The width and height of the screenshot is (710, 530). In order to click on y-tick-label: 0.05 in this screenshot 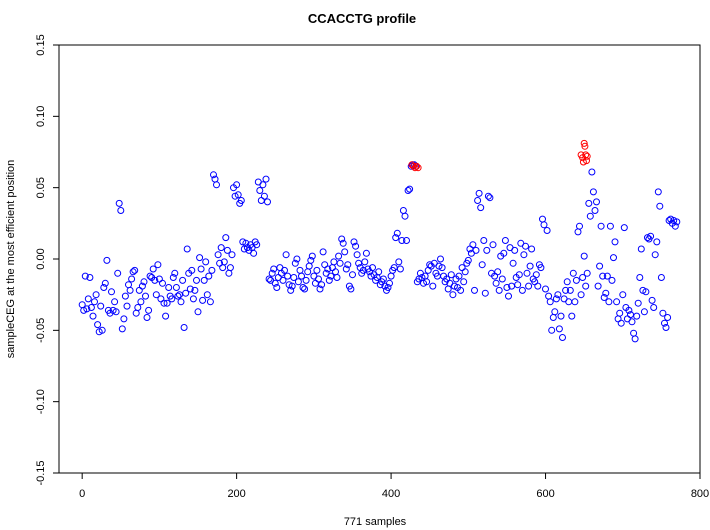, I will do `click(41, 187)`.